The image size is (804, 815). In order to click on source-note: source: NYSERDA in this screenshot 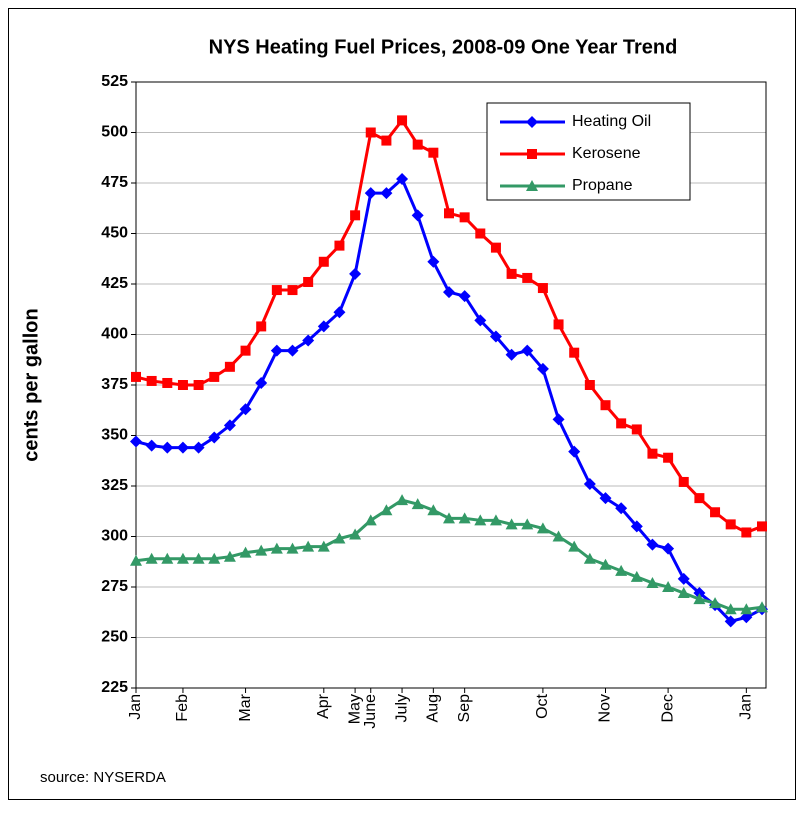, I will do `click(103, 777)`.